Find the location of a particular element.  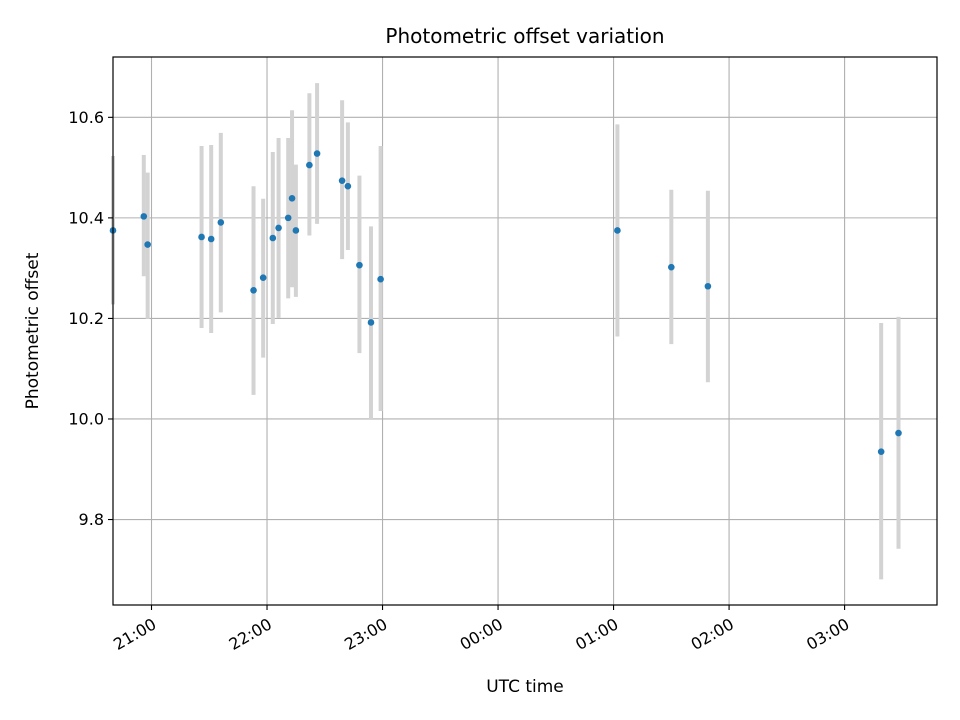

y-axis-label: Photometric offset is located at coordinates (33, 330).